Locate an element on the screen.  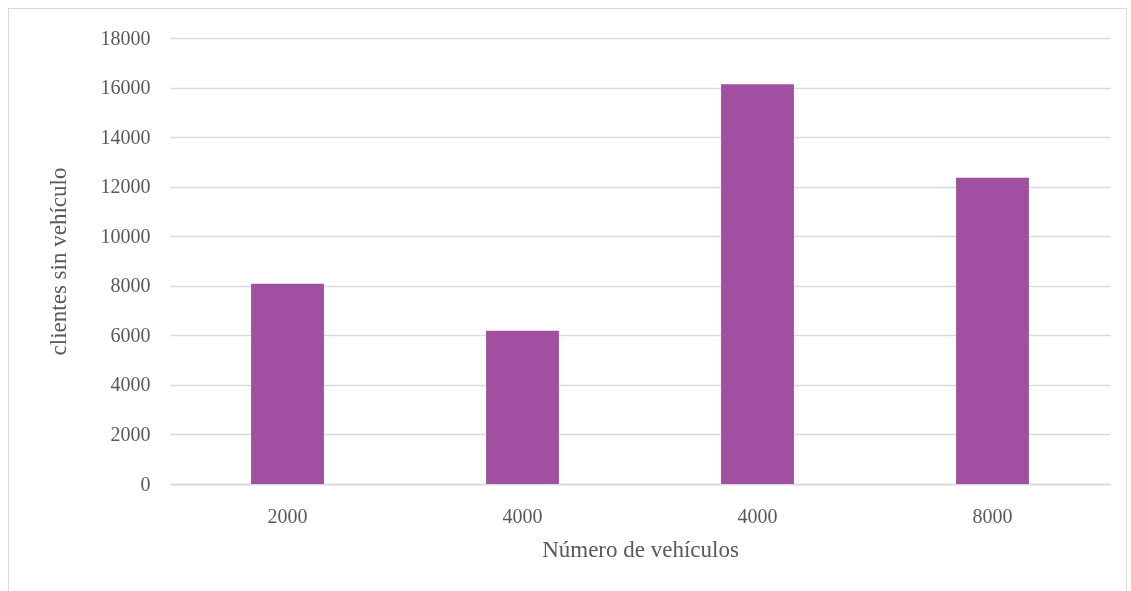
y-tick-label: 8000 is located at coordinates (130, 285).